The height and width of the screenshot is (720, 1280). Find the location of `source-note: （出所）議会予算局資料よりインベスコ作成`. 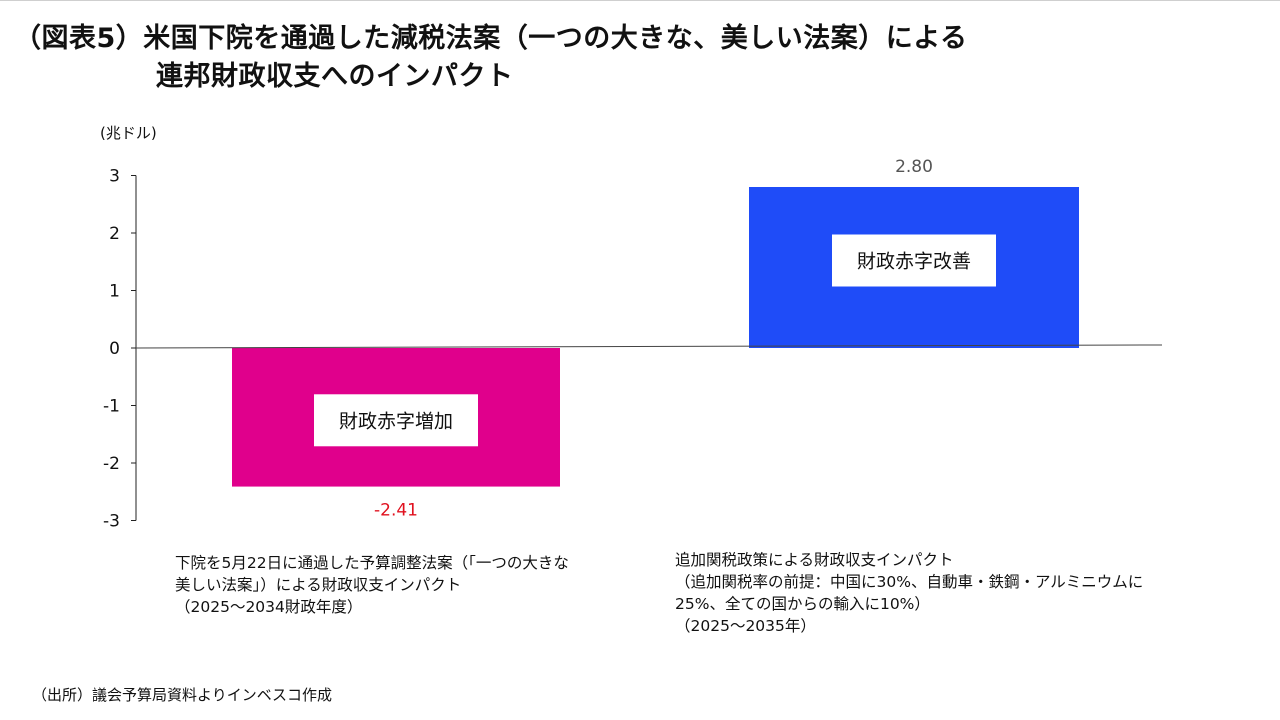

source-note: （出所）議会予算局資料よりインベスコ作成 is located at coordinates (182, 695).